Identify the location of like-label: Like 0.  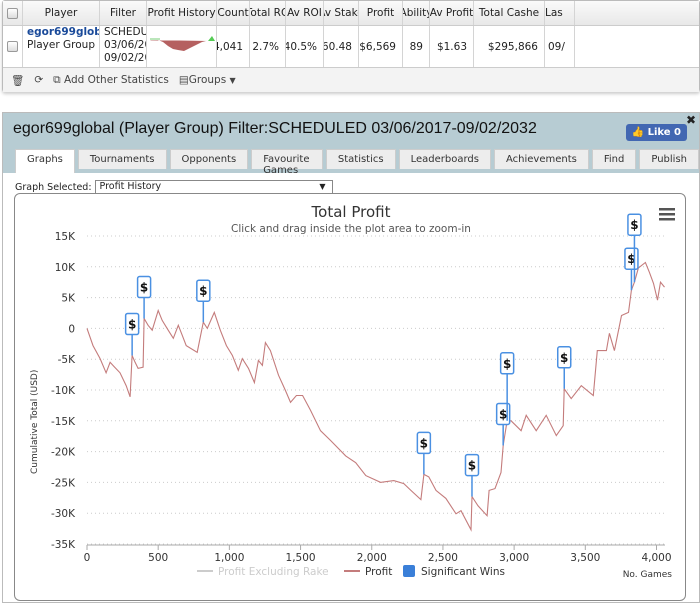
(664, 132).